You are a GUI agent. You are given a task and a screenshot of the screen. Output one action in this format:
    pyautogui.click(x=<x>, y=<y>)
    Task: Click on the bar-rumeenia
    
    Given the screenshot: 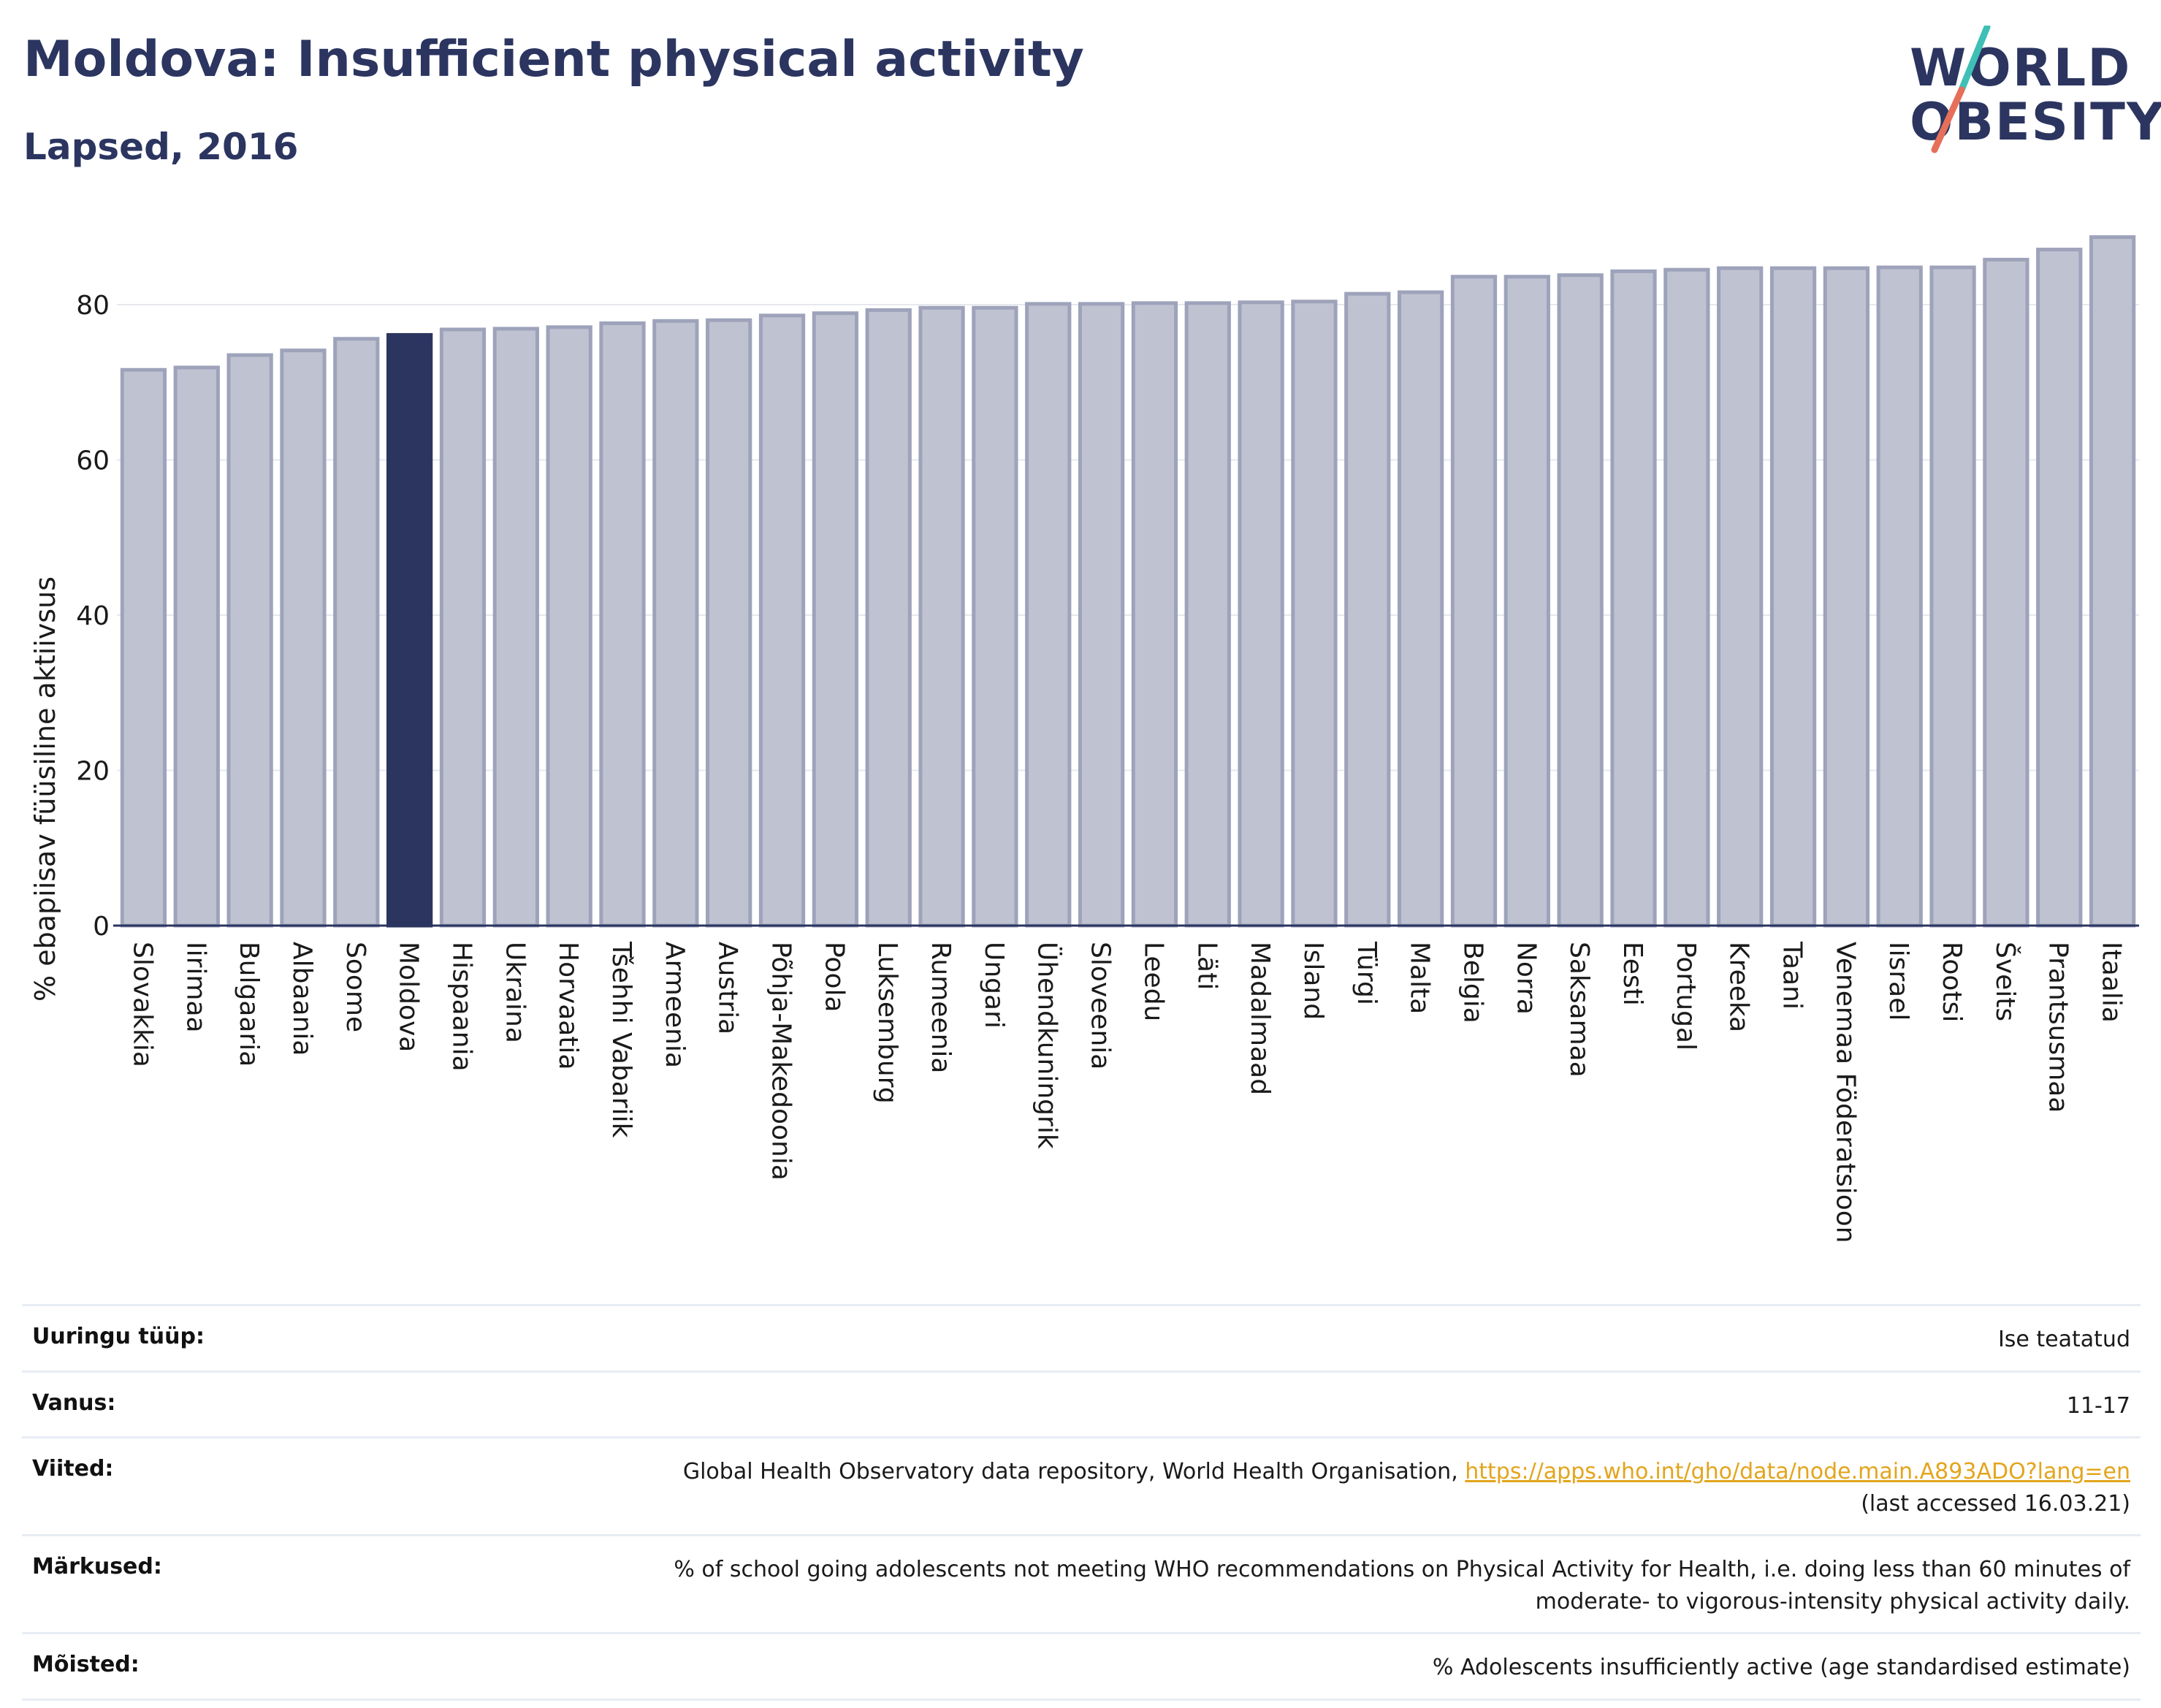 What is the action you would take?
    pyautogui.click(x=942, y=616)
    